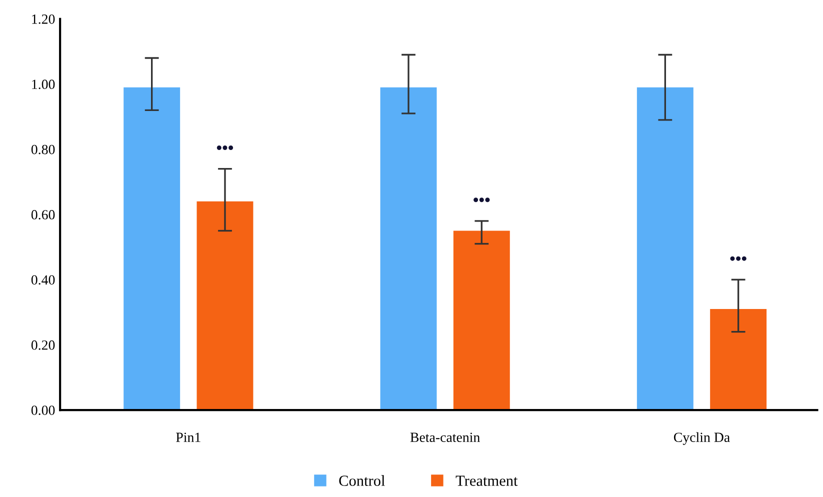  Describe the element at coordinates (43, 149) in the screenshot. I see `y-tick-label: 0.80` at that location.